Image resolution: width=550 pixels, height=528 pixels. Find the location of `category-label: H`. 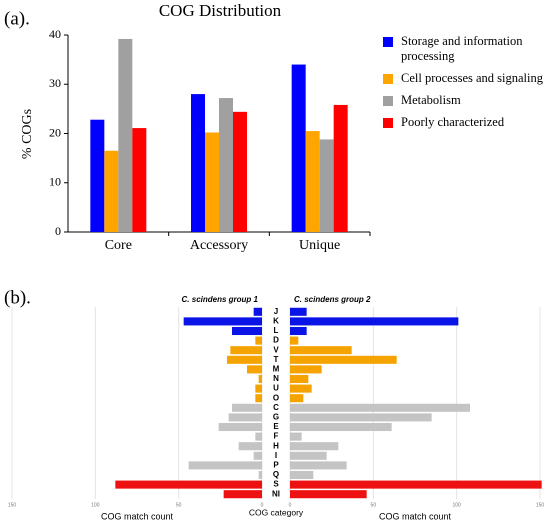

category-label: H is located at coordinates (276, 445).